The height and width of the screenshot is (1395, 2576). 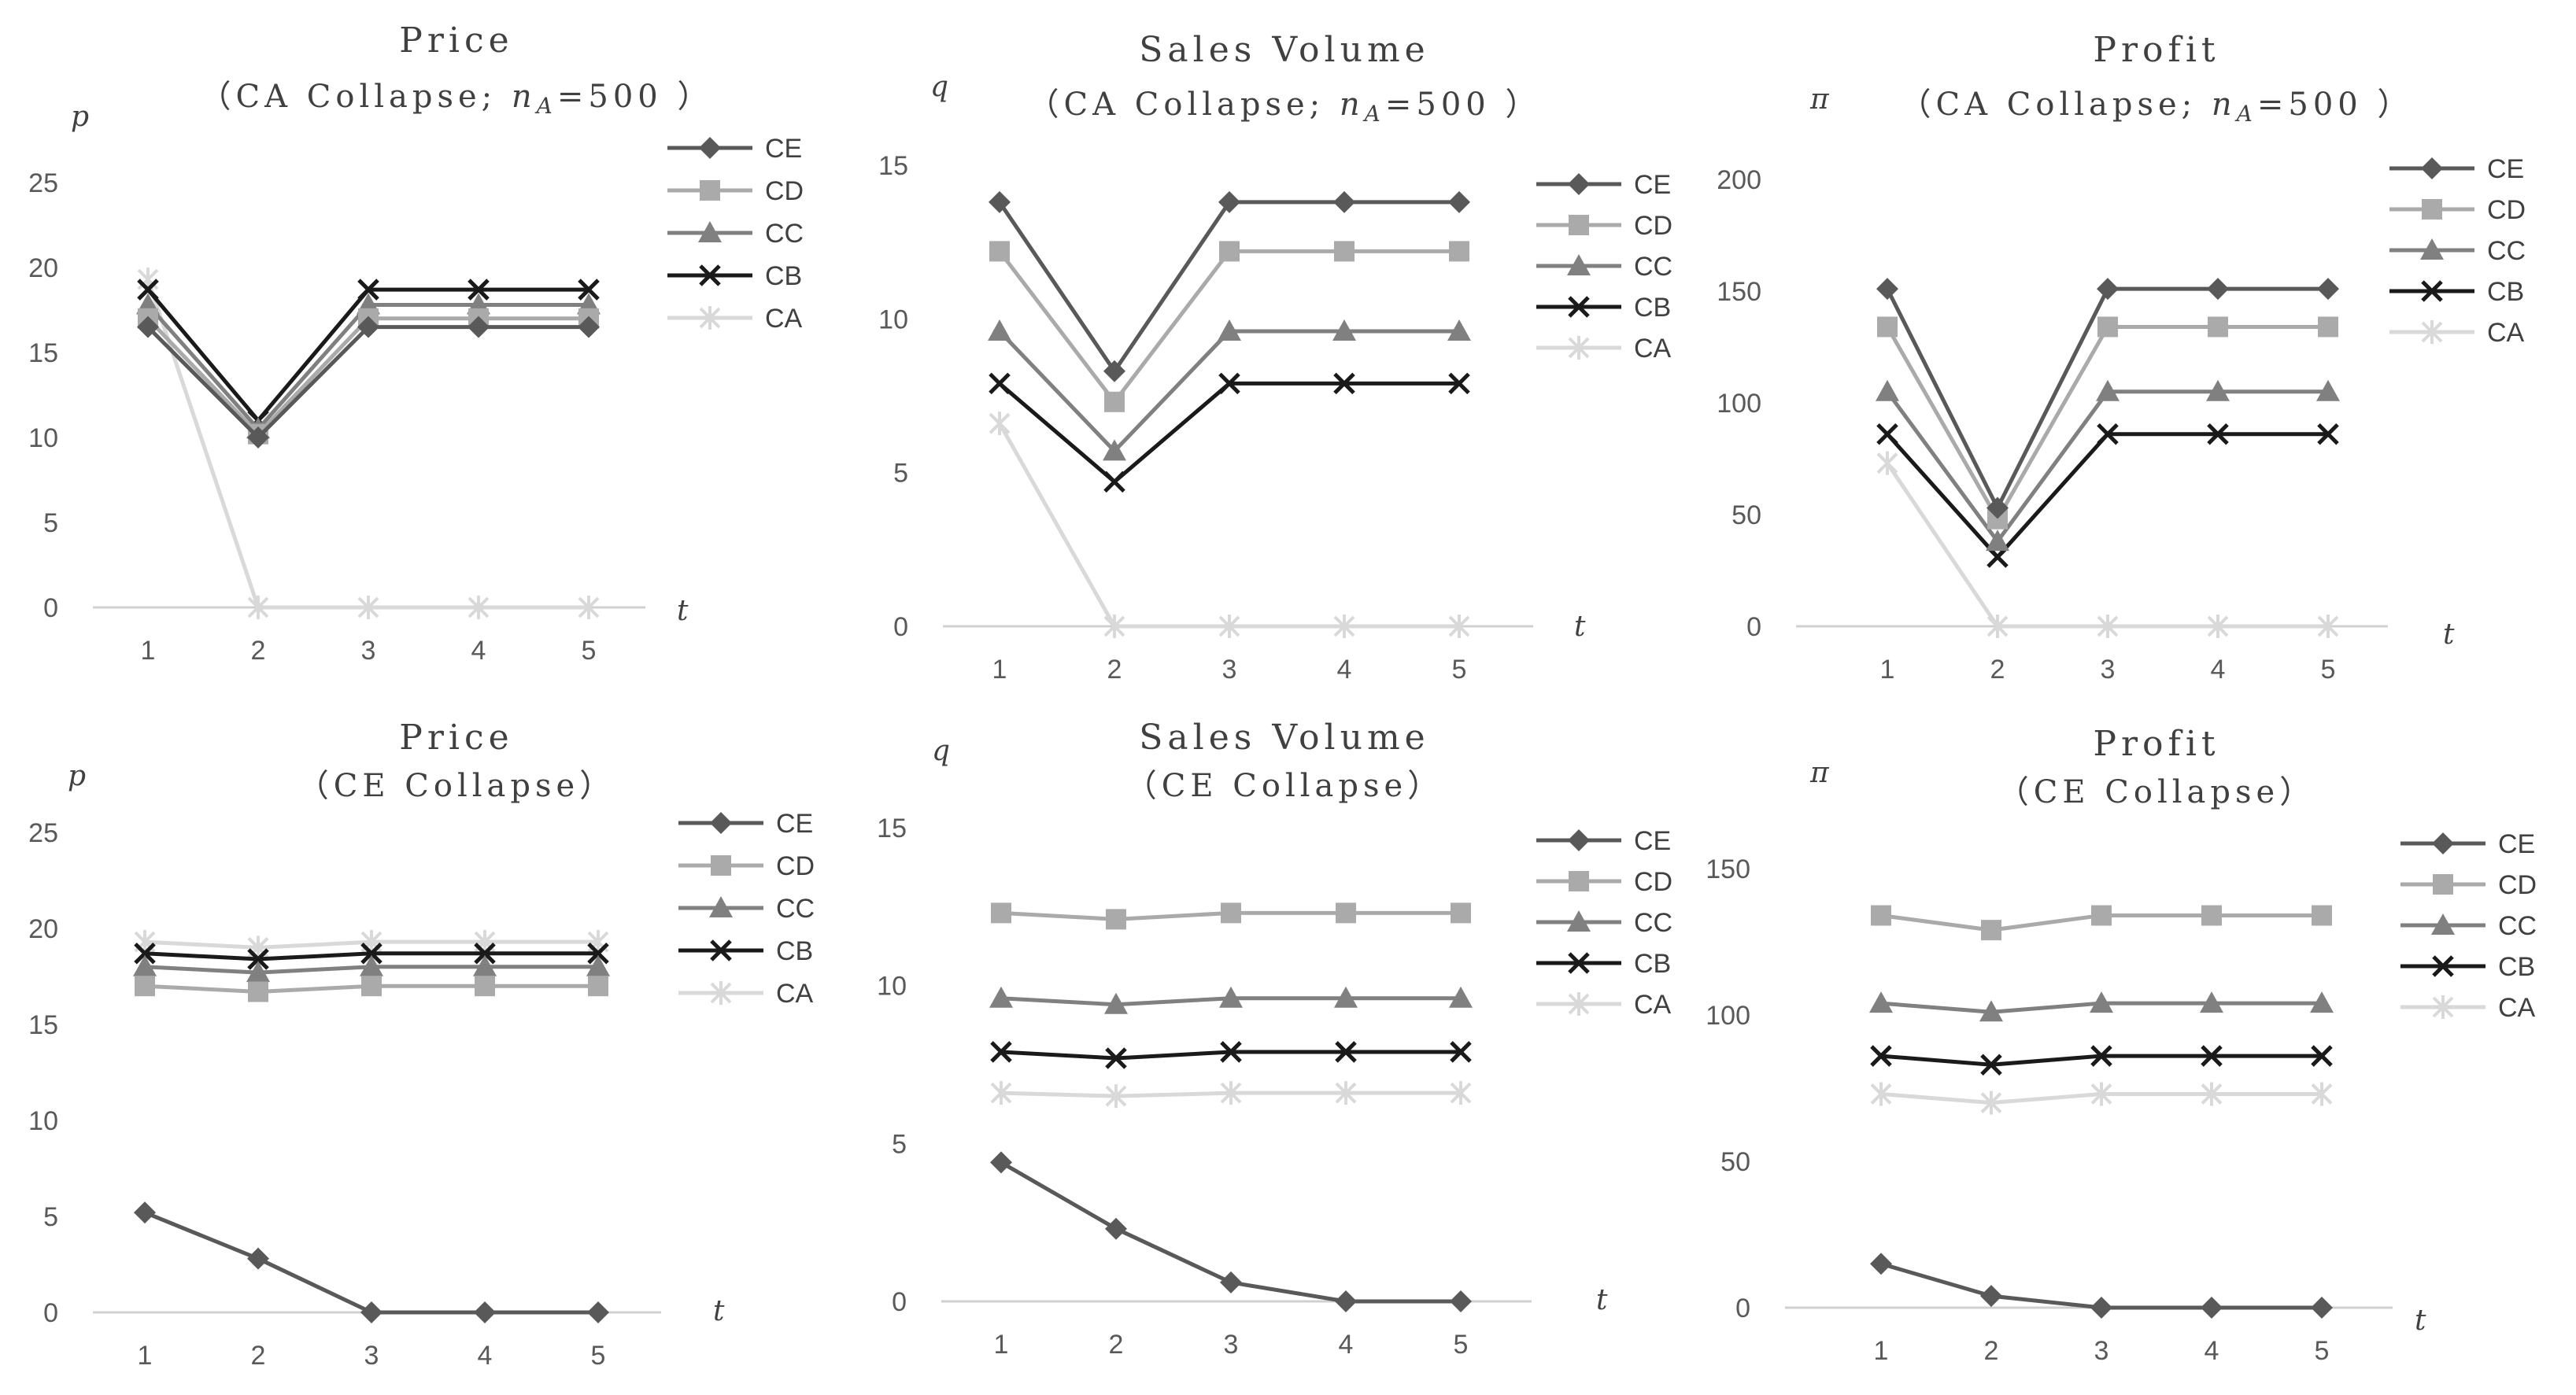 I want to click on y-tick-label: 200, so click(x=1739, y=180).